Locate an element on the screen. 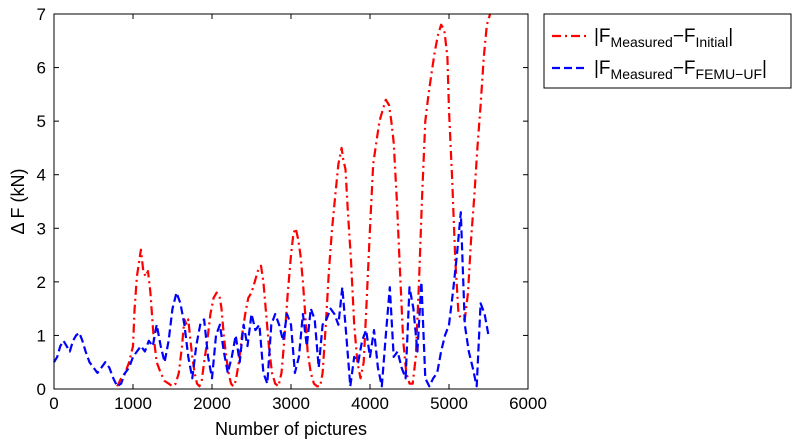 Image resolution: width=795 pixels, height=443 pixels. y-tick-label: 6 is located at coordinates (41, 68).